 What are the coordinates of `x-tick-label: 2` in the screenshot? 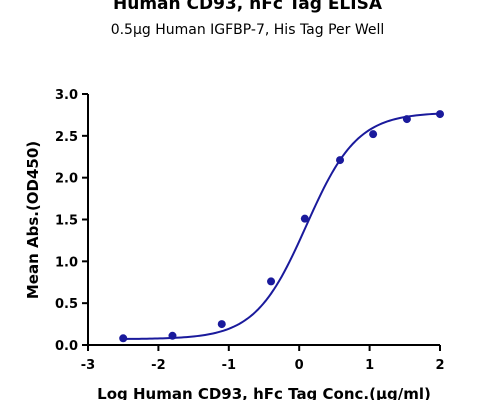 It's located at (439, 365).